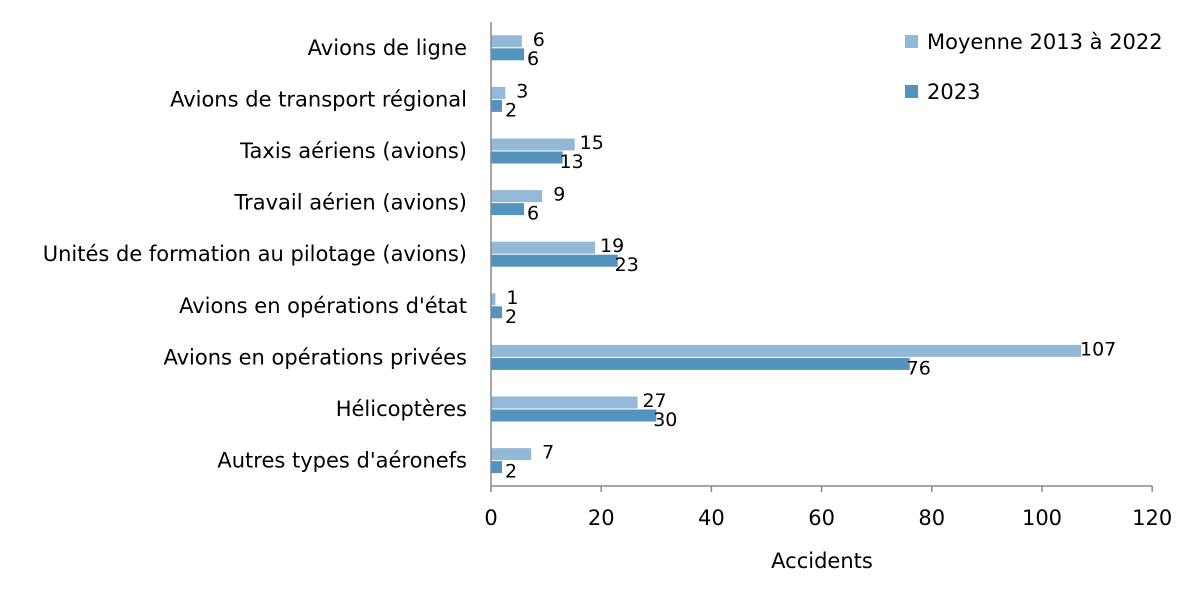 The width and height of the screenshot is (1200, 607). What do you see at coordinates (490, 518) in the screenshot?
I see `x-tick-label: 0` at bounding box center [490, 518].